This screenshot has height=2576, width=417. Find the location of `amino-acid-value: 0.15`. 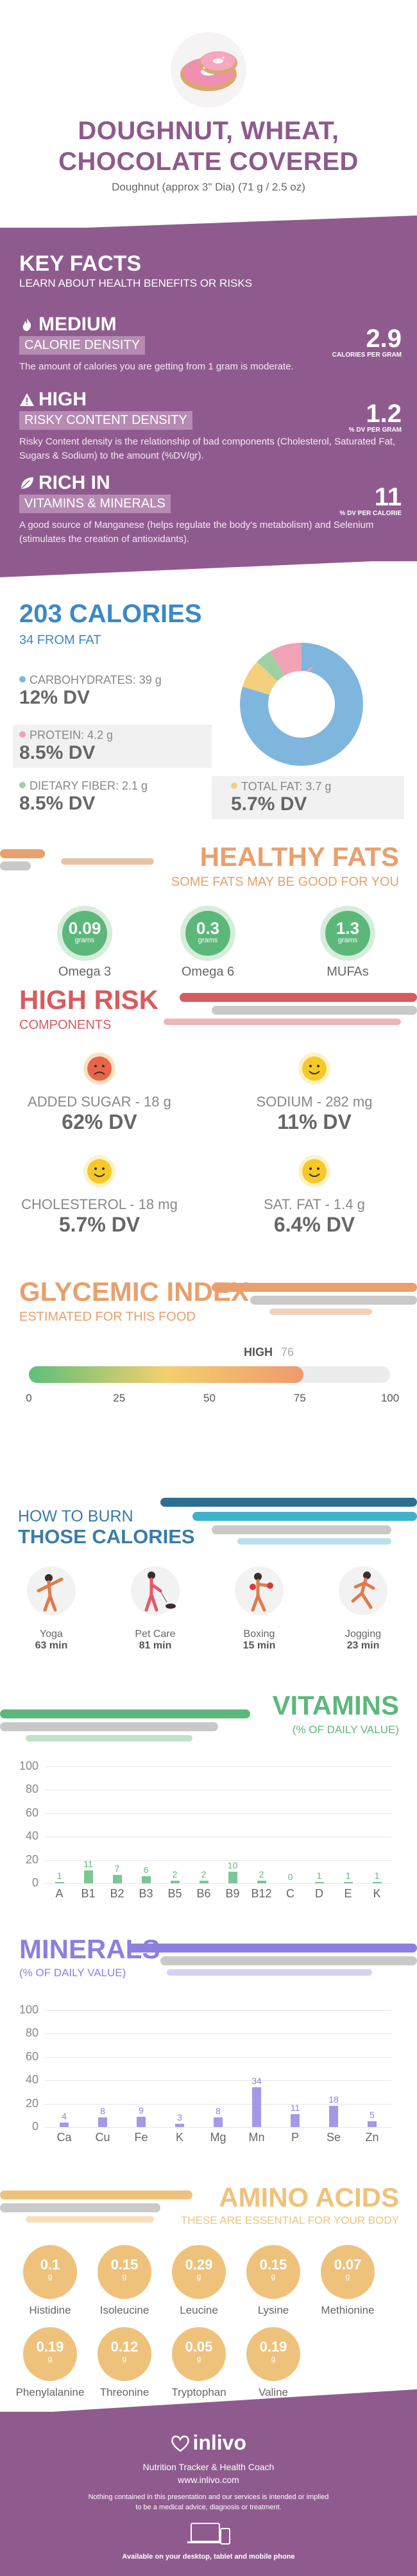

amino-acid-value: 0.15 is located at coordinates (273, 2265).